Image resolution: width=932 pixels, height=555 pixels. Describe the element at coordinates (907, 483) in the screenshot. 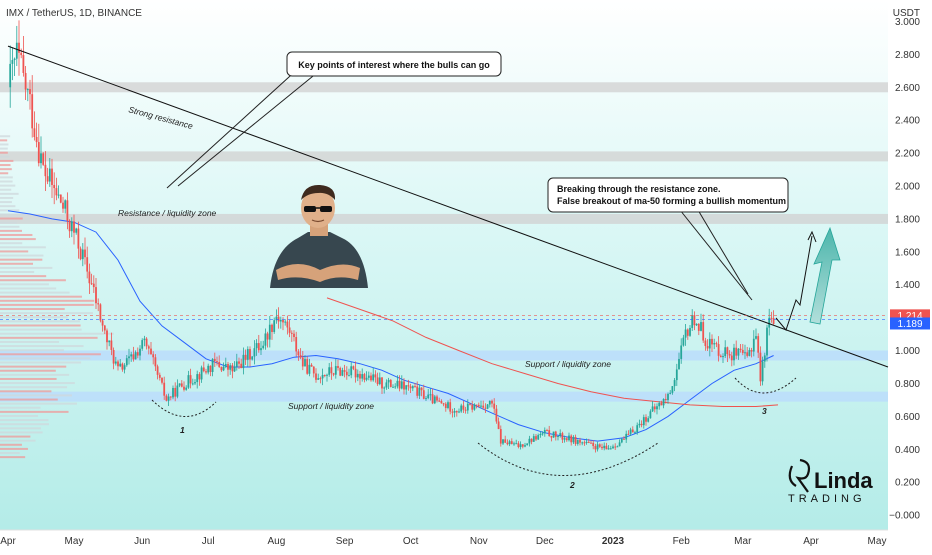

I see `y-tick-label: 0.200` at that location.